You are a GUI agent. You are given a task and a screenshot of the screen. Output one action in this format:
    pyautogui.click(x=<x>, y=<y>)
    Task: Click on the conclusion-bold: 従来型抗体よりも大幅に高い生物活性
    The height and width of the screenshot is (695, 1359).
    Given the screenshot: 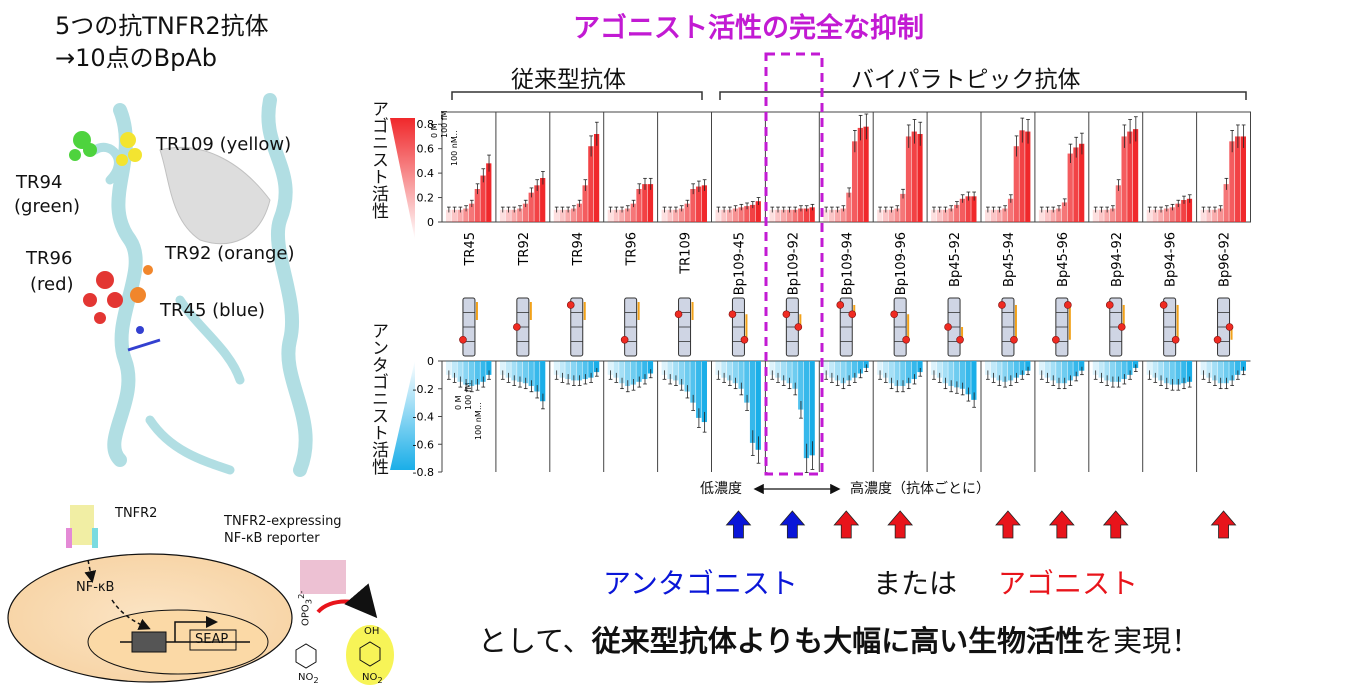 What is the action you would take?
    pyautogui.click(x=838, y=641)
    